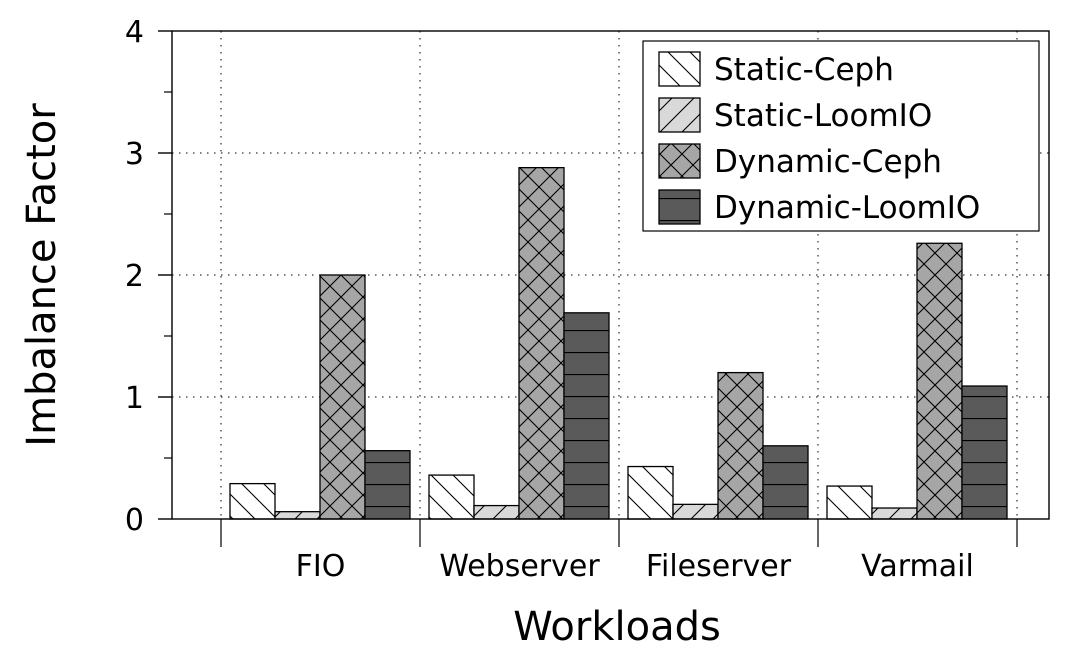  Describe the element at coordinates (134, 276) in the screenshot. I see `y-tick-label-2: 2` at that location.